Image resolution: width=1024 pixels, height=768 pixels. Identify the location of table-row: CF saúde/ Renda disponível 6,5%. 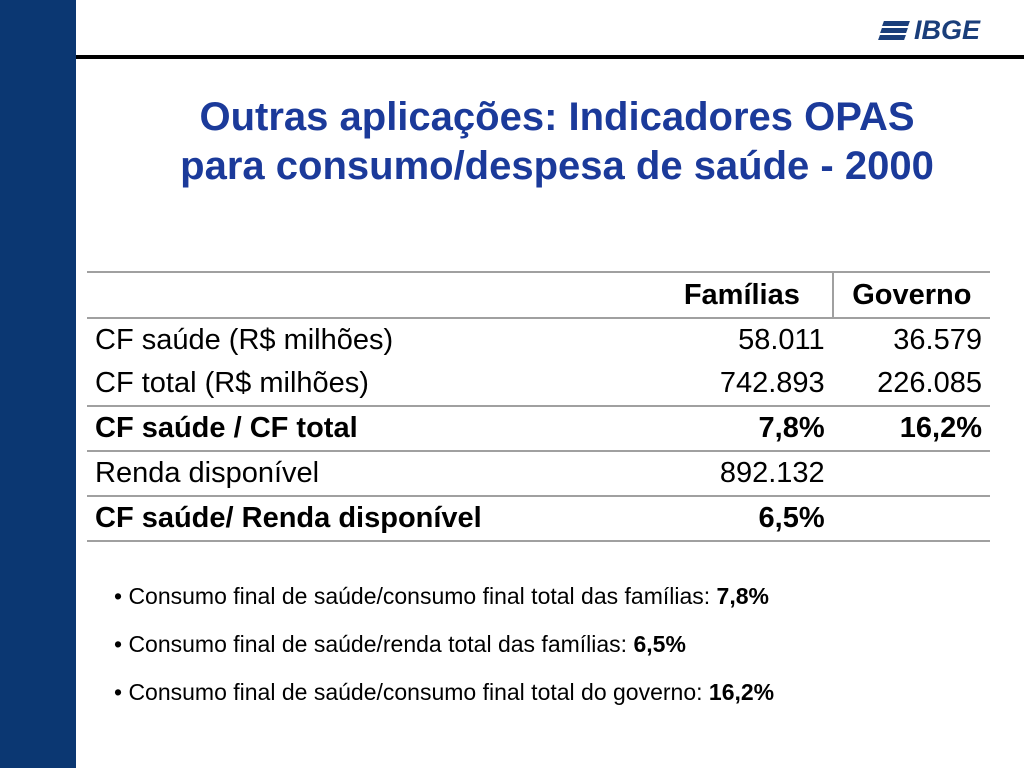
(538, 519).